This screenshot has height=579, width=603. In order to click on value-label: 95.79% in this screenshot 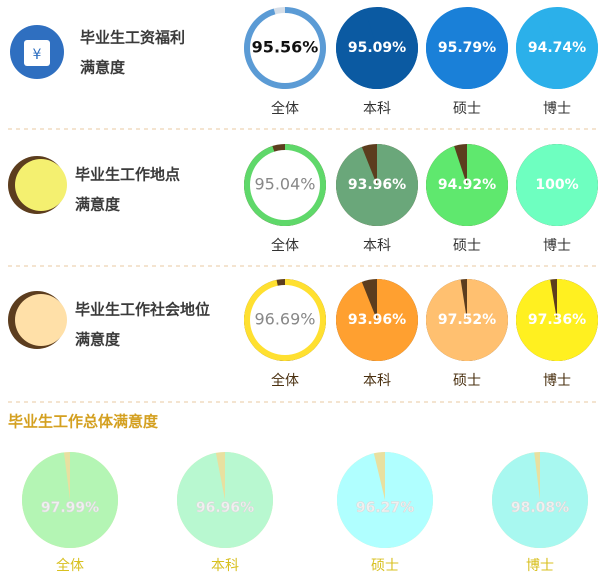, I will do `click(467, 48)`.